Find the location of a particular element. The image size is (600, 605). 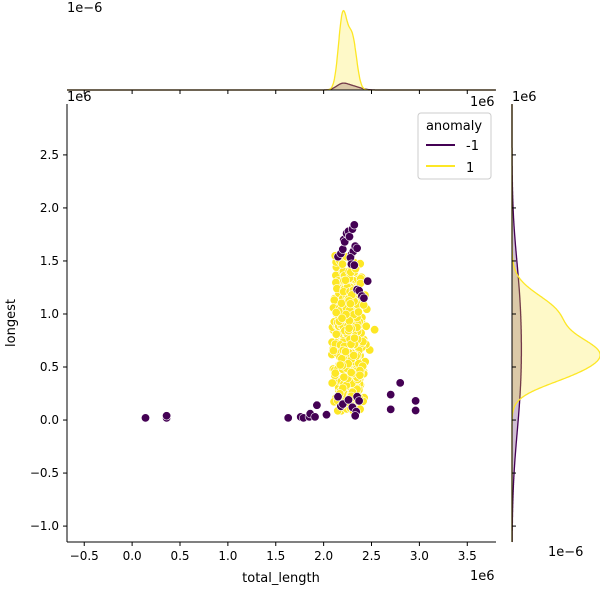

x-tick-label: 2.5 is located at coordinates (371, 556).